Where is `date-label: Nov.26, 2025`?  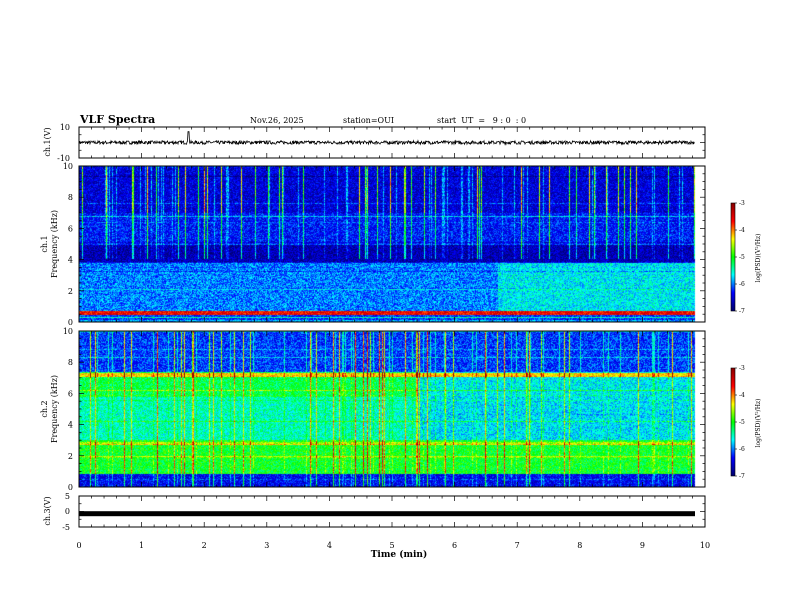 date-label: Nov.26, 2025 is located at coordinates (277, 120).